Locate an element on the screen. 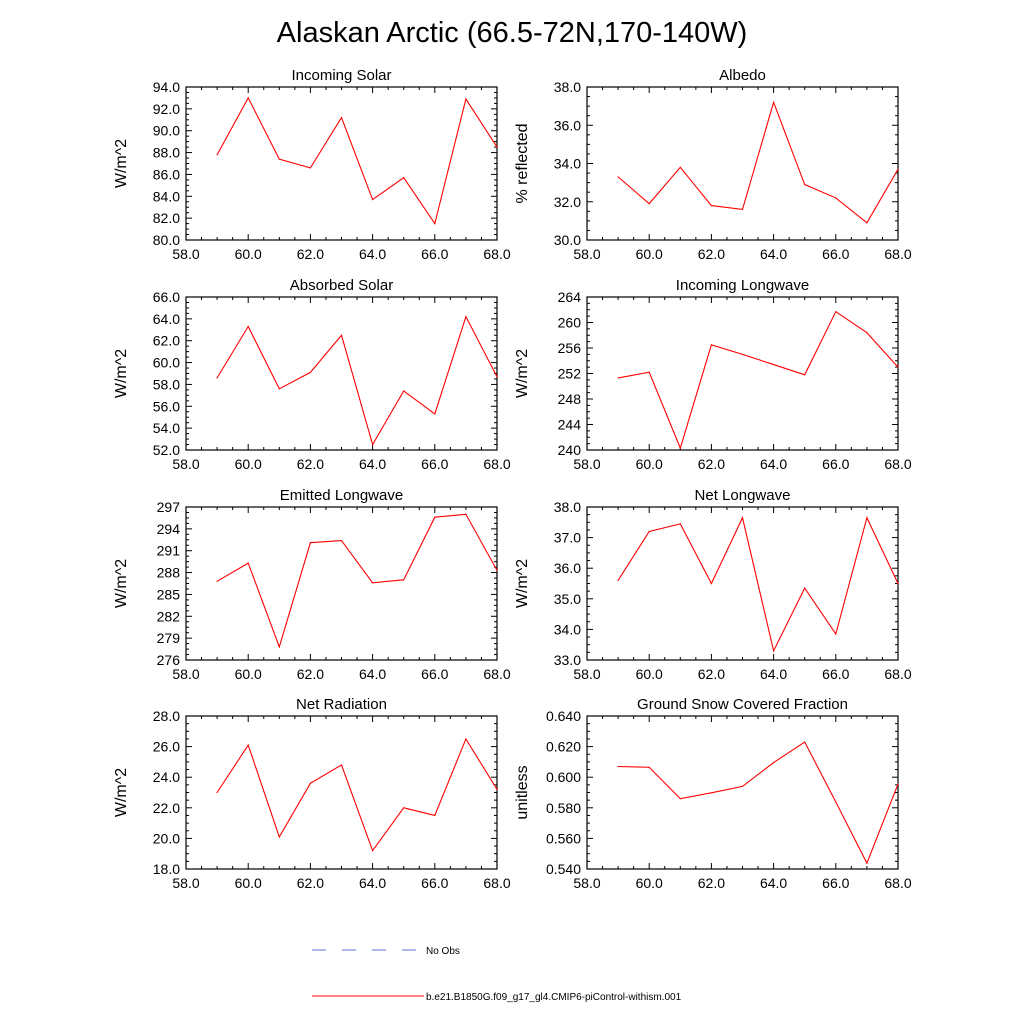 Image resolution: width=1024 pixels, height=1024 pixels. panel-title: Albedo is located at coordinates (742, 75).